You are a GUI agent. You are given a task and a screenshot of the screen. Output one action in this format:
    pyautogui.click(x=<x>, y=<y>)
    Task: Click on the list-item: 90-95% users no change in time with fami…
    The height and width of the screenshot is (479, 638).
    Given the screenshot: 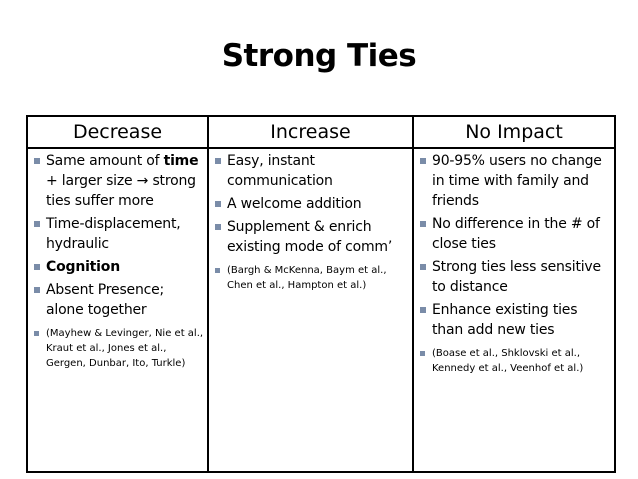 What is the action you would take?
    pyautogui.click(x=515, y=181)
    